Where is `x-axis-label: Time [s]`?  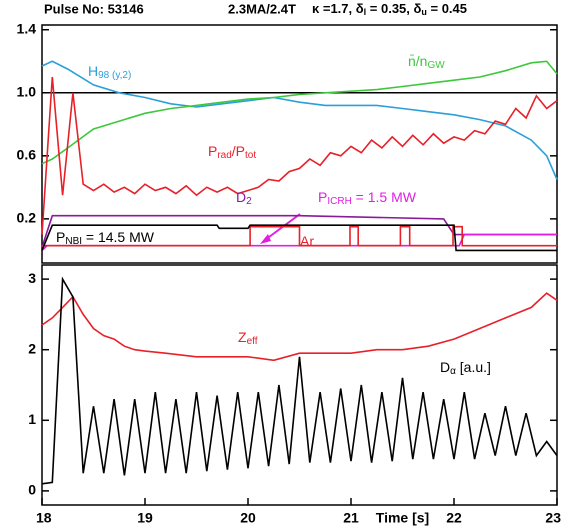 x-axis-label: Time [s] is located at coordinates (402, 518).